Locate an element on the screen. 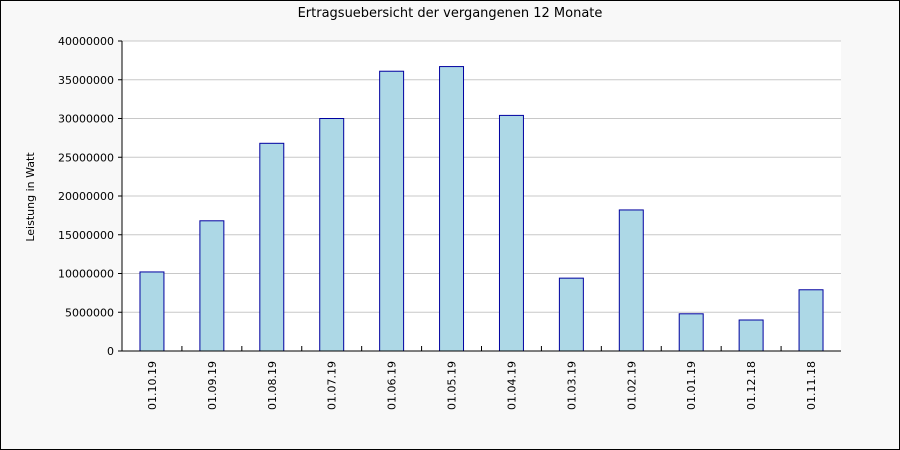  y-tick-label: 0 is located at coordinates (110, 351).